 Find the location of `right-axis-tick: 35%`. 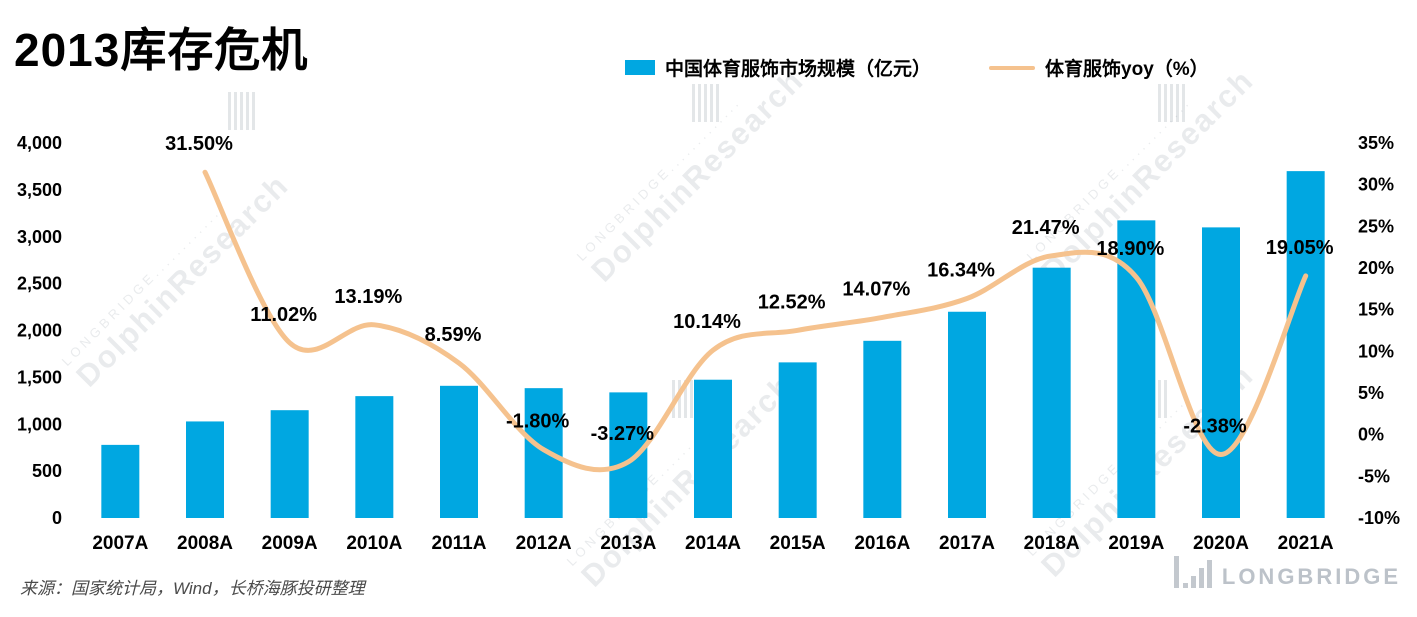

right-axis-tick: 35% is located at coordinates (1376, 143).